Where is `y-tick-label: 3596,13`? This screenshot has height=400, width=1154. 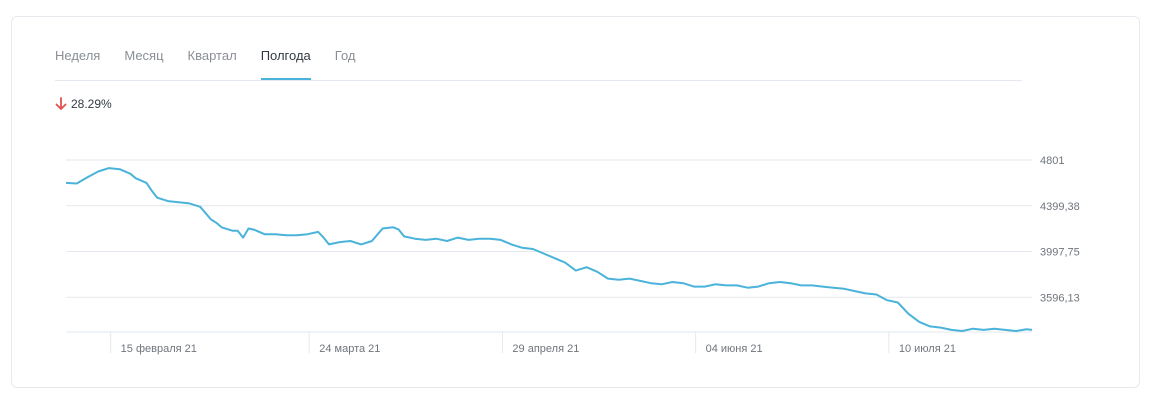 y-tick-label: 3596,13 is located at coordinates (1060, 298).